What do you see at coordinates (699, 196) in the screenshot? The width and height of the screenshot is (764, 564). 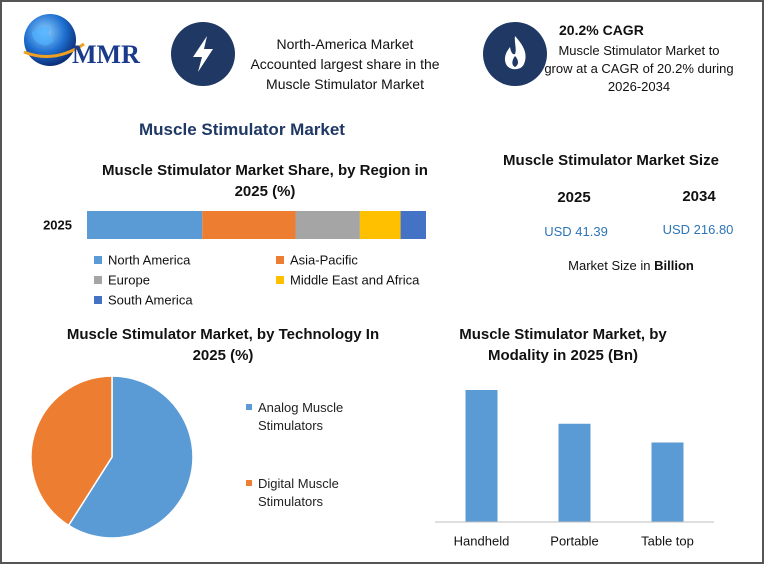 I see `size-year: 2034` at bounding box center [699, 196].